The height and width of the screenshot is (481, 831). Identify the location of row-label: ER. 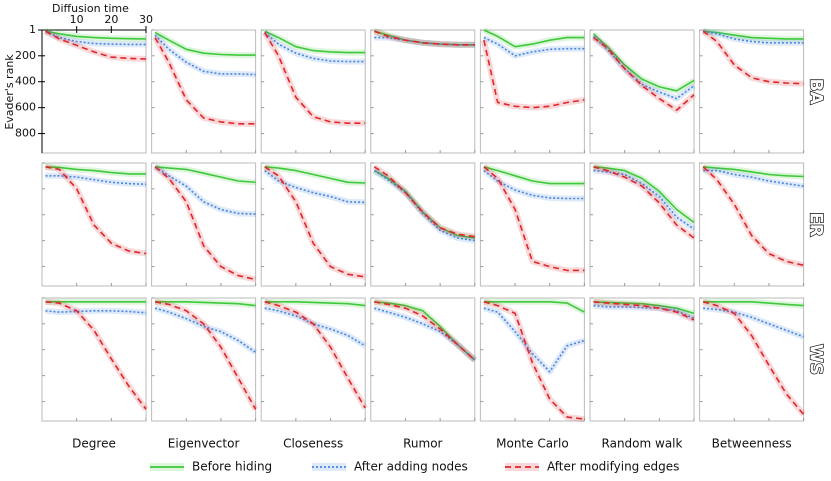
(816, 224).